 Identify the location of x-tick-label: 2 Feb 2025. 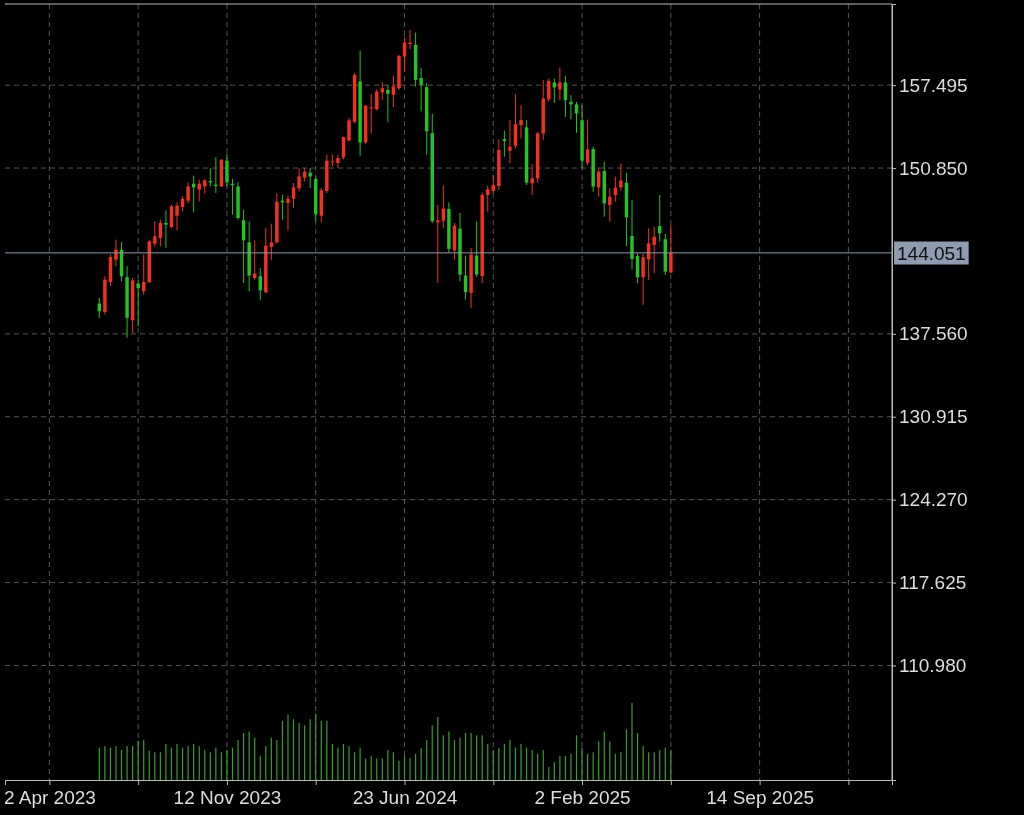
(582, 798).